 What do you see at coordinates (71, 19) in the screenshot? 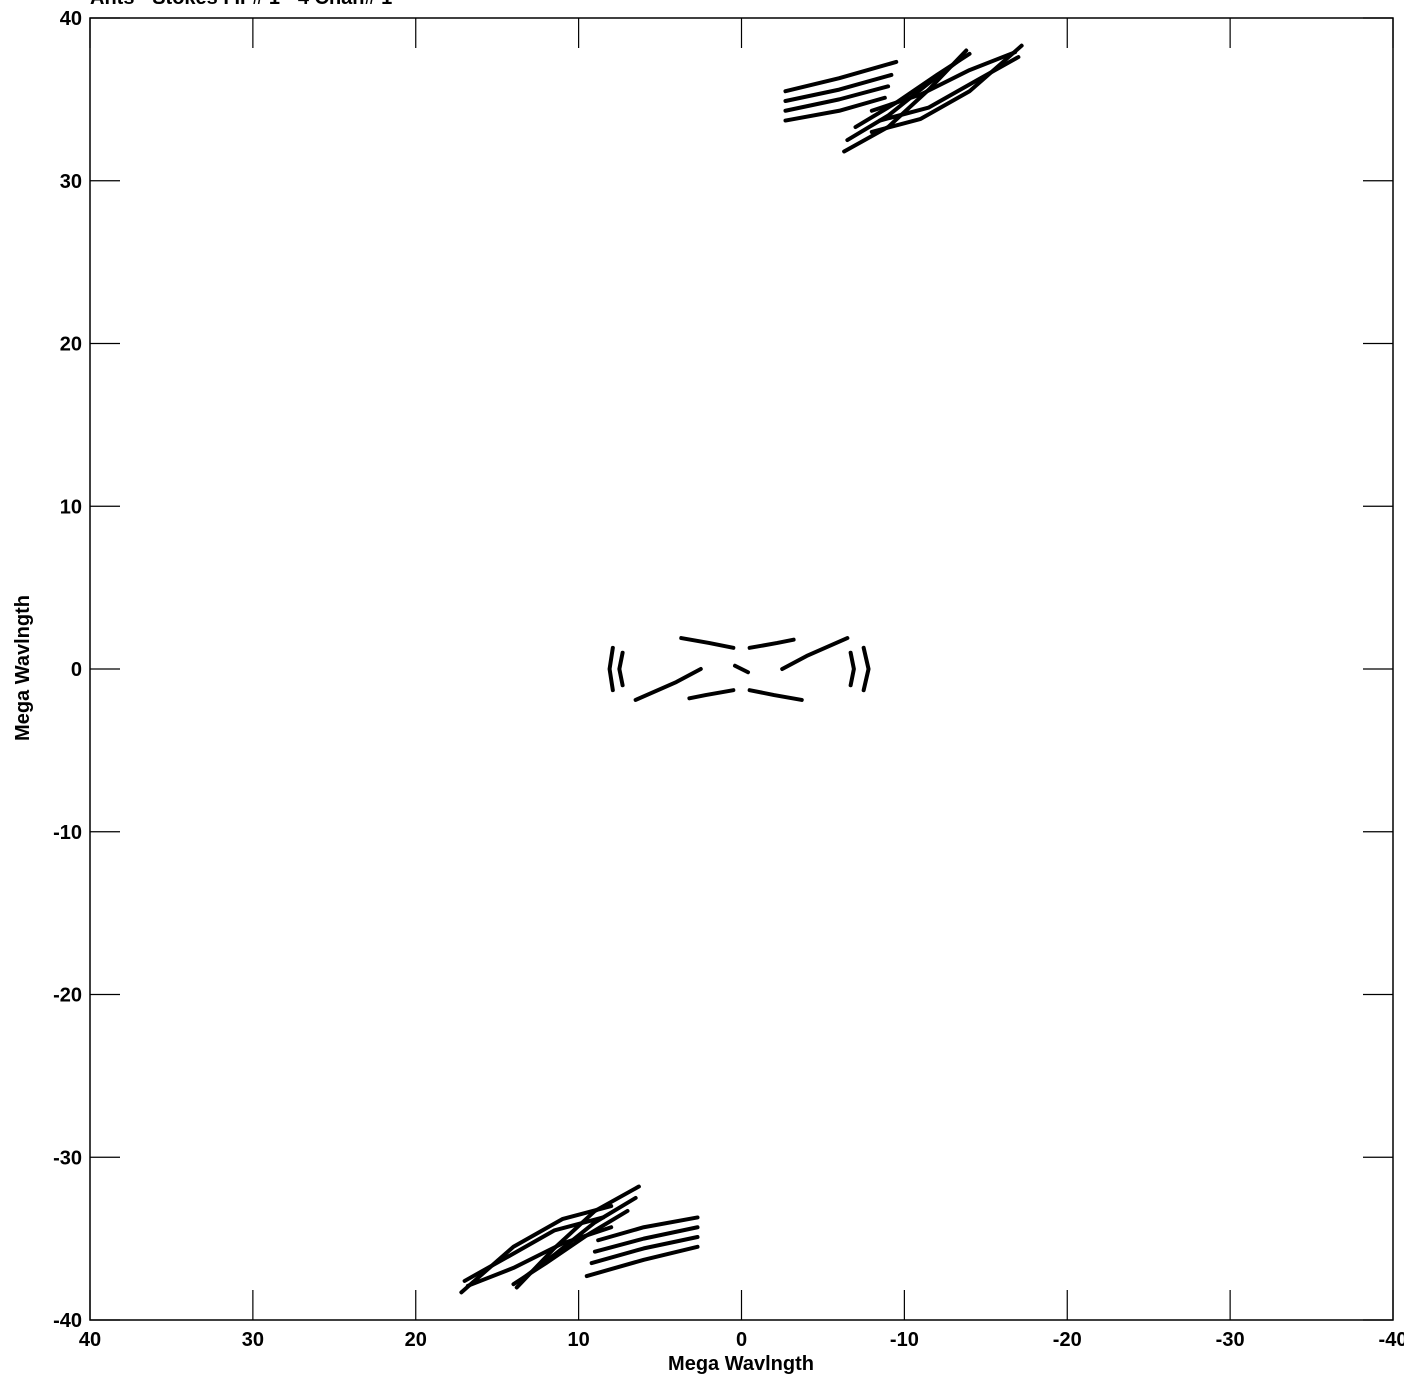
I see `y-tick-label: 40` at bounding box center [71, 19].